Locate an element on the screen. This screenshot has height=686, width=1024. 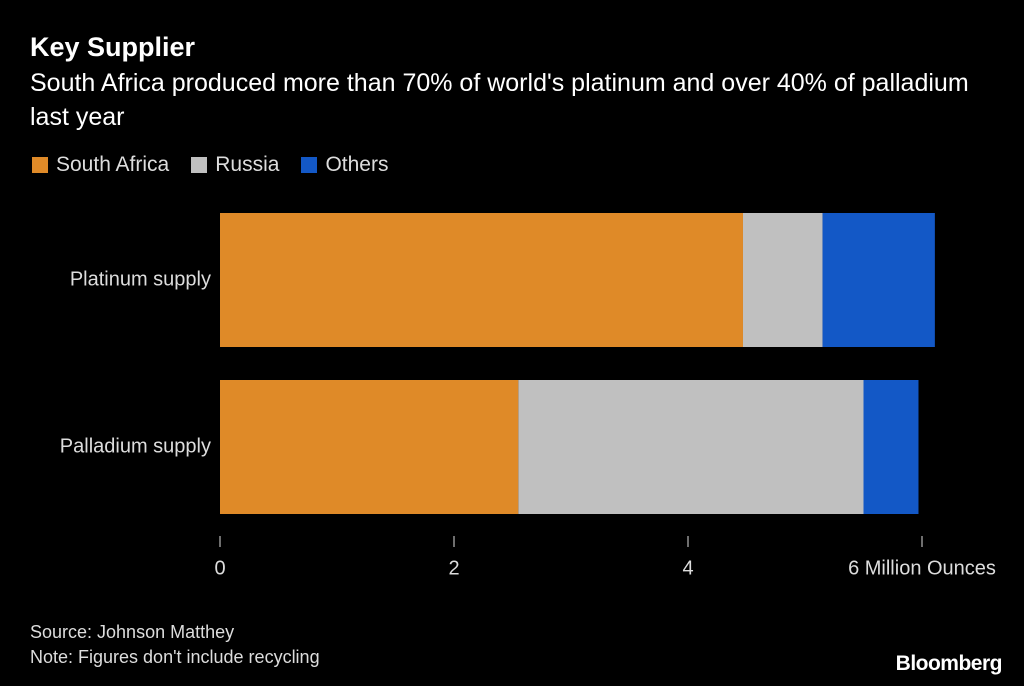
x-tick-label: 4 is located at coordinates (687, 568).